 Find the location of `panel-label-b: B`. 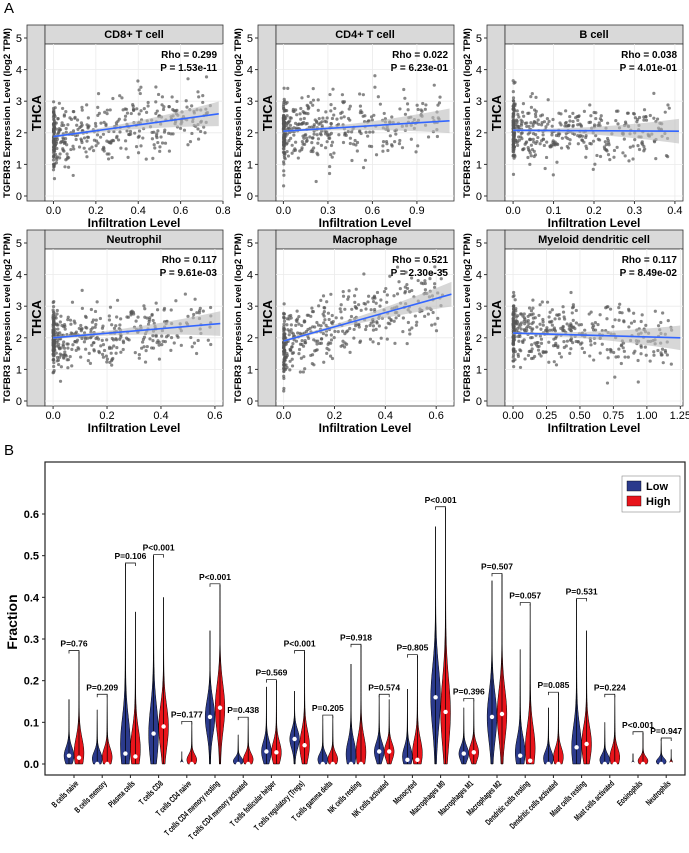

panel-label-b: B is located at coordinates (9, 450).